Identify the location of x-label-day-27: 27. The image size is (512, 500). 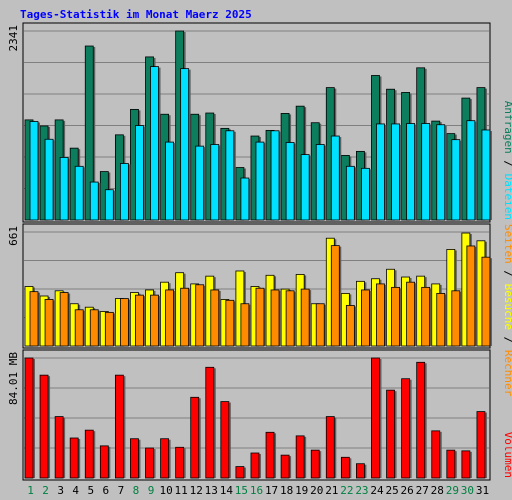
(422, 490).